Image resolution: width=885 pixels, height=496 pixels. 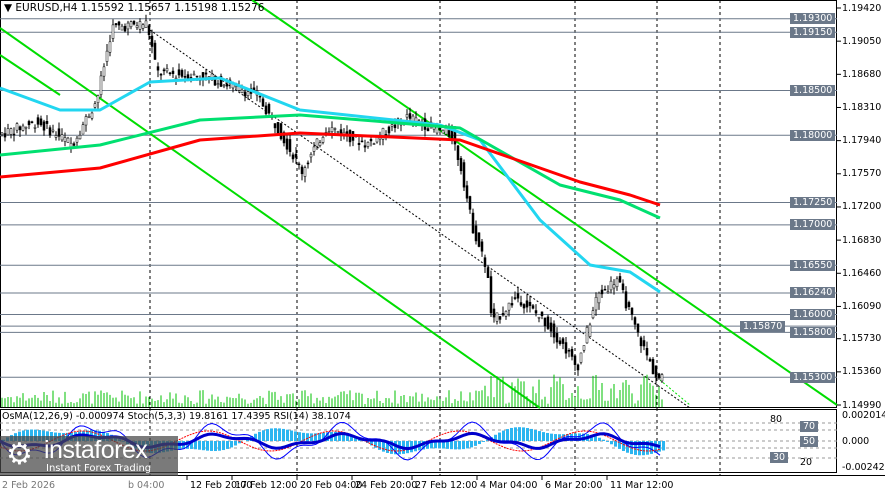 What do you see at coordinates (813, 293) in the screenshot?
I see `level-label: 1.16240` at bounding box center [813, 293].